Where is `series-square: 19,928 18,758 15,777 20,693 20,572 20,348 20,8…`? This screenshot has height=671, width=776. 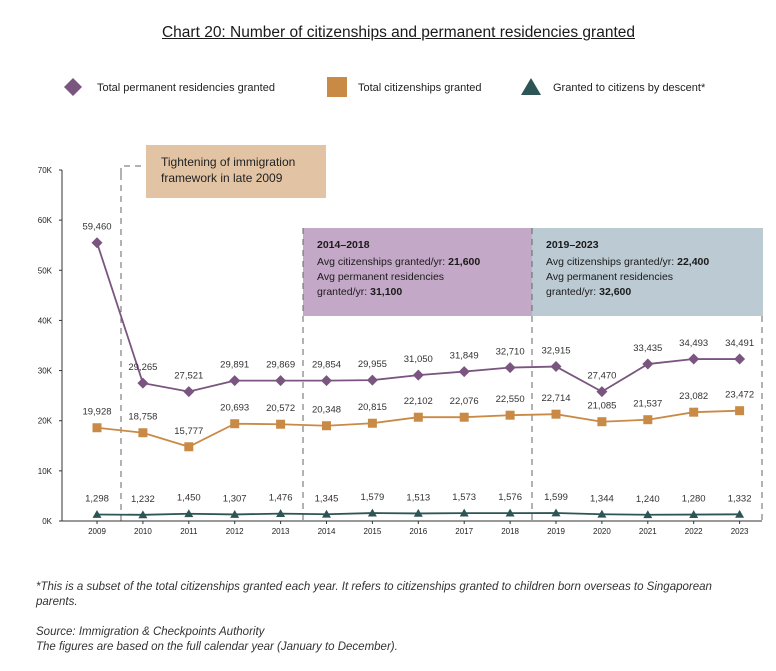
series-square: 19,928 18,758 15,777 20,693 20,572 20,348 20,8… is located at coordinates (418, 421).